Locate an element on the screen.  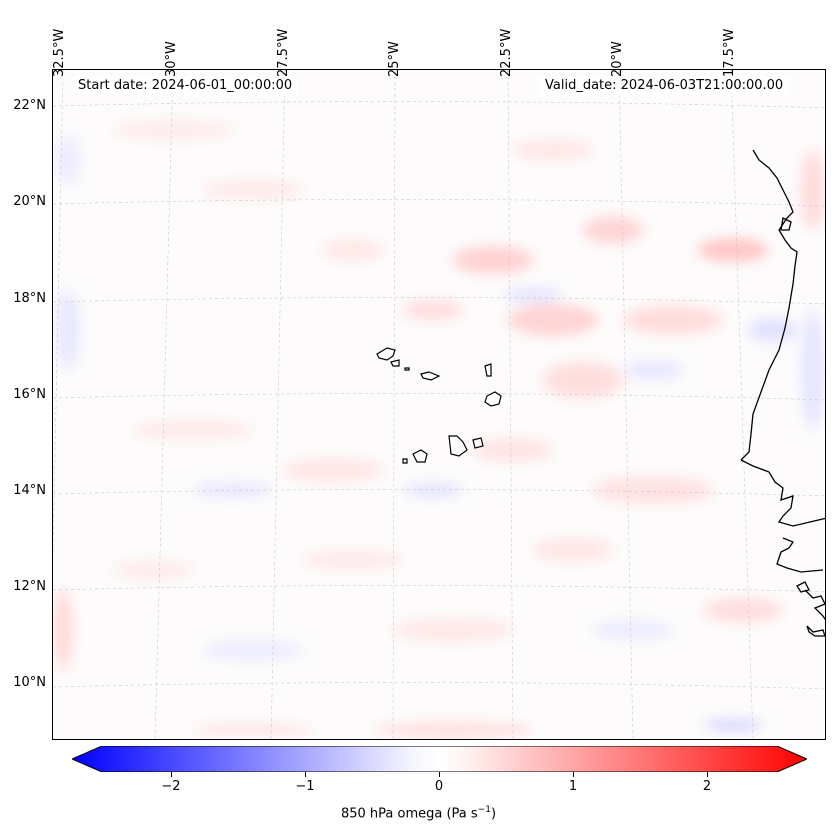
lon-label-20w: 20°W is located at coordinates (617, 59).